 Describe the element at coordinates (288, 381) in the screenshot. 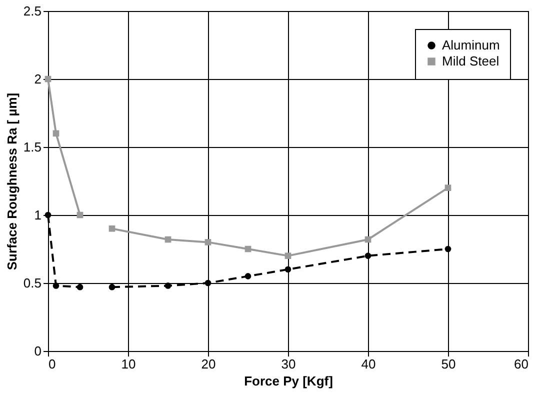

I see `x-axis-title: Force Py [Kgf]` at that location.